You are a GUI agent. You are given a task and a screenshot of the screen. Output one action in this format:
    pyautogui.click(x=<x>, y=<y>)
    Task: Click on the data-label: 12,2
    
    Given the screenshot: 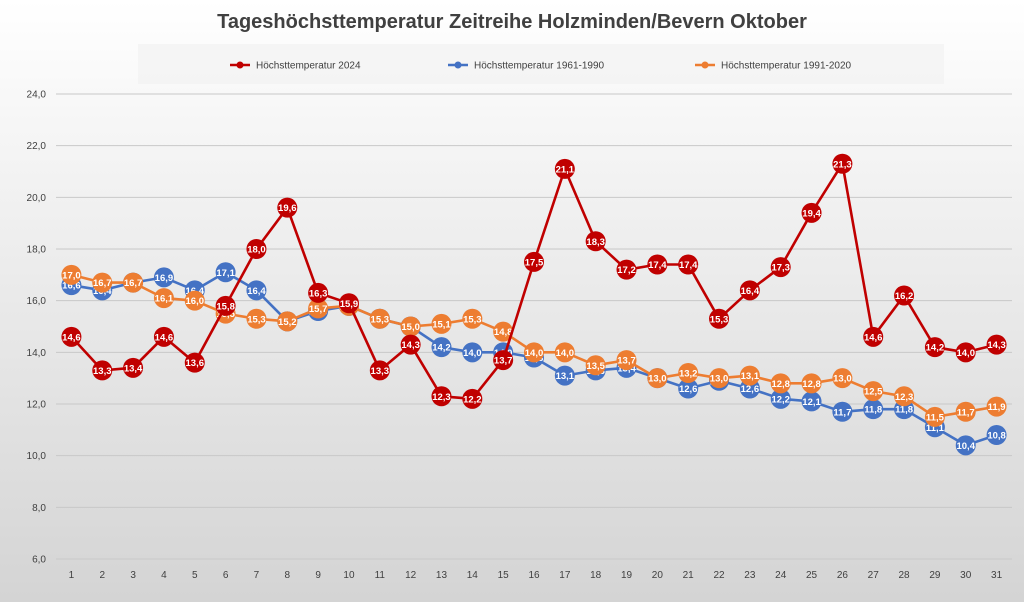 What is the action you would take?
    pyautogui.click(x=780, y=399)
    